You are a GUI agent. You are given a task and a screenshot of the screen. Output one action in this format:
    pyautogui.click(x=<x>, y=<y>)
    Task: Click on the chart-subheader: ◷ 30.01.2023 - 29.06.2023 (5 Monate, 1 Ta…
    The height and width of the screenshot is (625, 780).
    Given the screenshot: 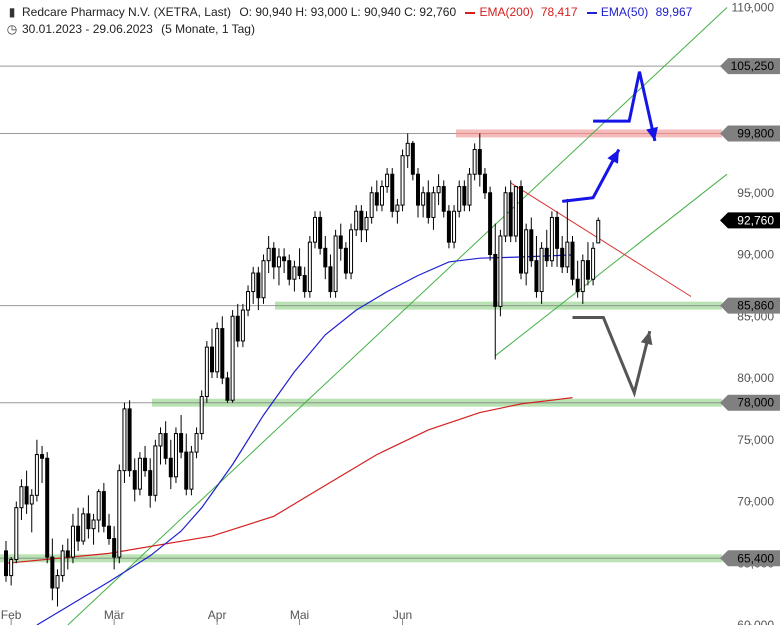 What is the action you would take?
    pyautogui.click(x=130, y=29)
    